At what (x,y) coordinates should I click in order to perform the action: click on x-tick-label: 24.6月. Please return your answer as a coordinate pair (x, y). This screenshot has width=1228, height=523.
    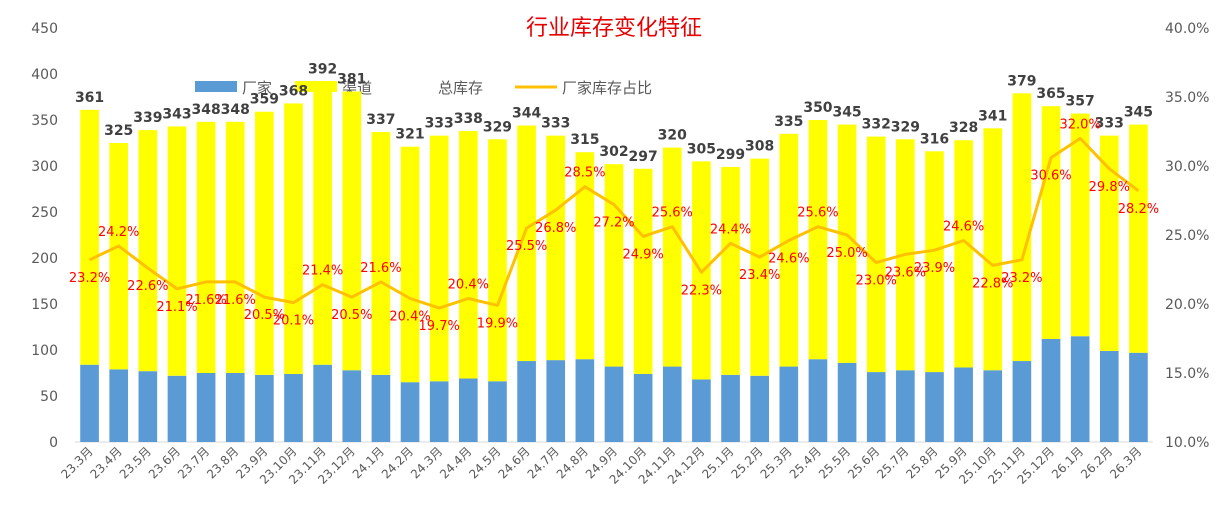
    Looking at the image, I should click on (513, 462).